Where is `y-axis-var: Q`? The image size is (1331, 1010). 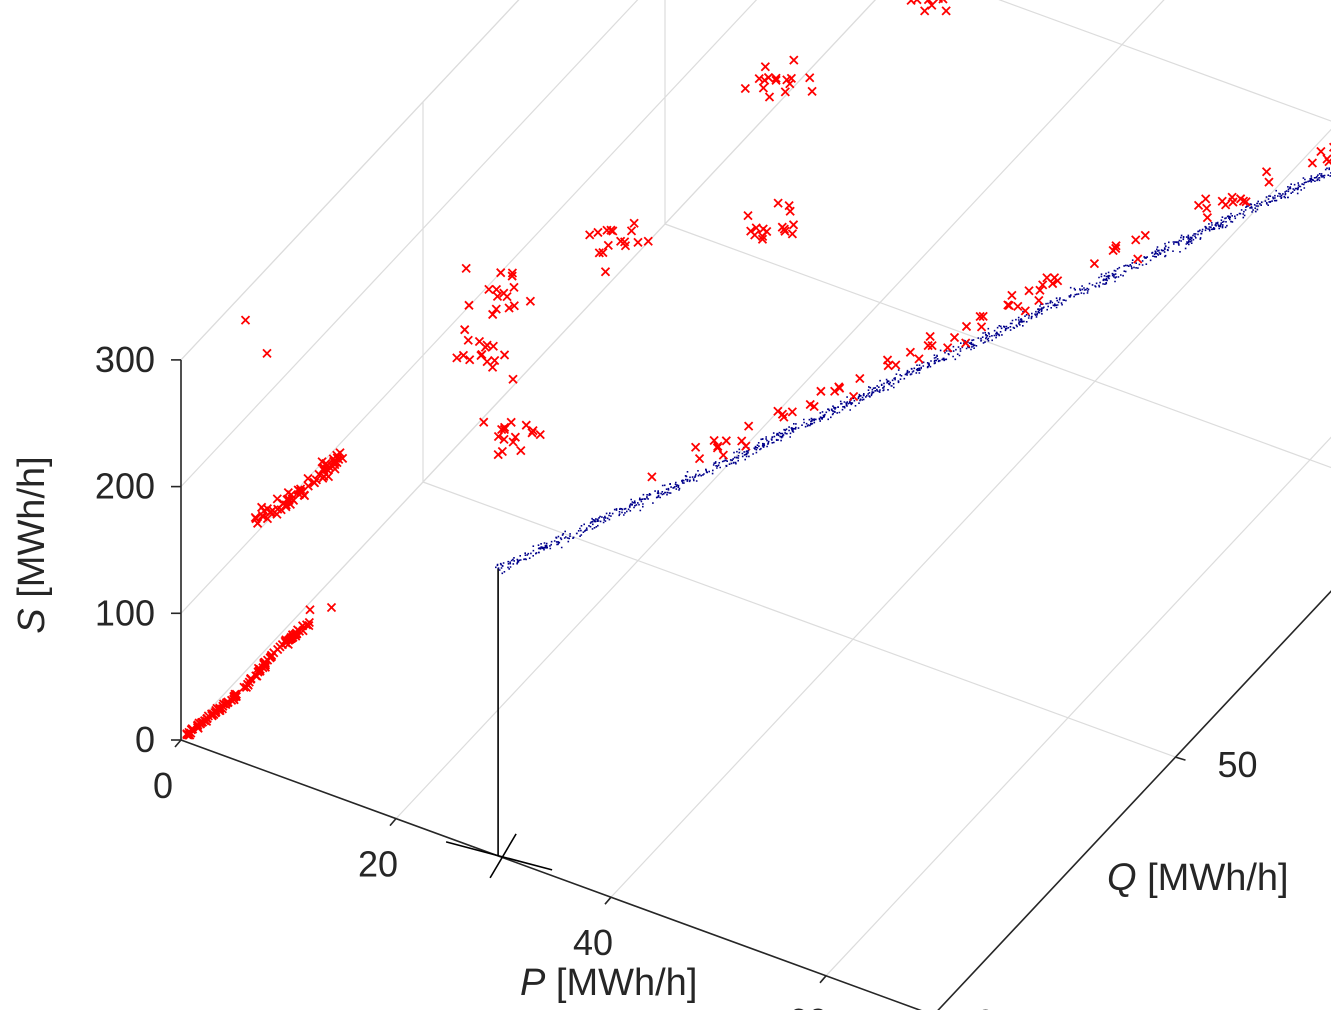
y-axis-var: Q is located at coordinates (1122, 878).